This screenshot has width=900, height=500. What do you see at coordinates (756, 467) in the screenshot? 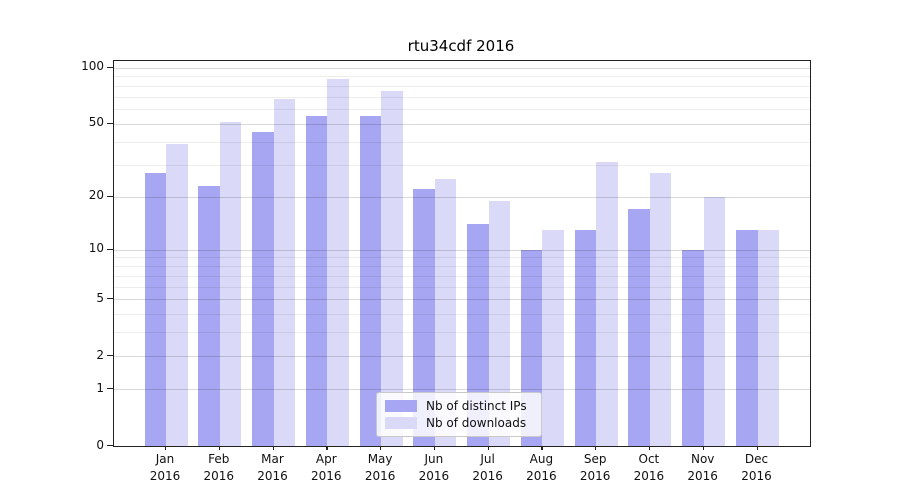
I see `x-tick-label: Dec 2016` at bounding box center [756, 467].